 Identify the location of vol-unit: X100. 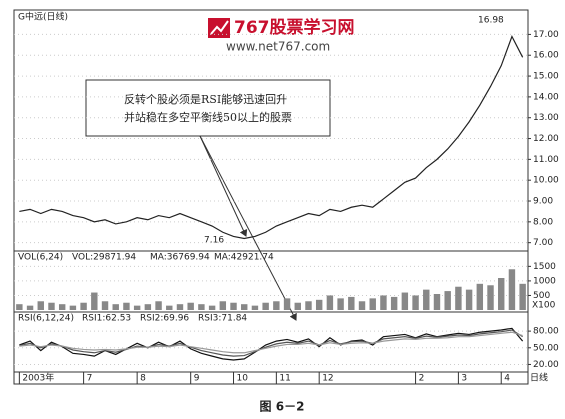
(544, 306).